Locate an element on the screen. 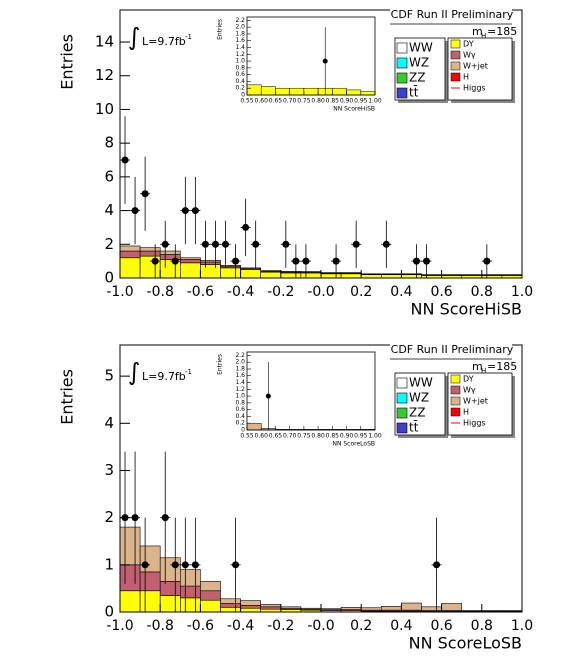  chart-title: CDF Run II Preliminary is located at coordinates (452, 14).